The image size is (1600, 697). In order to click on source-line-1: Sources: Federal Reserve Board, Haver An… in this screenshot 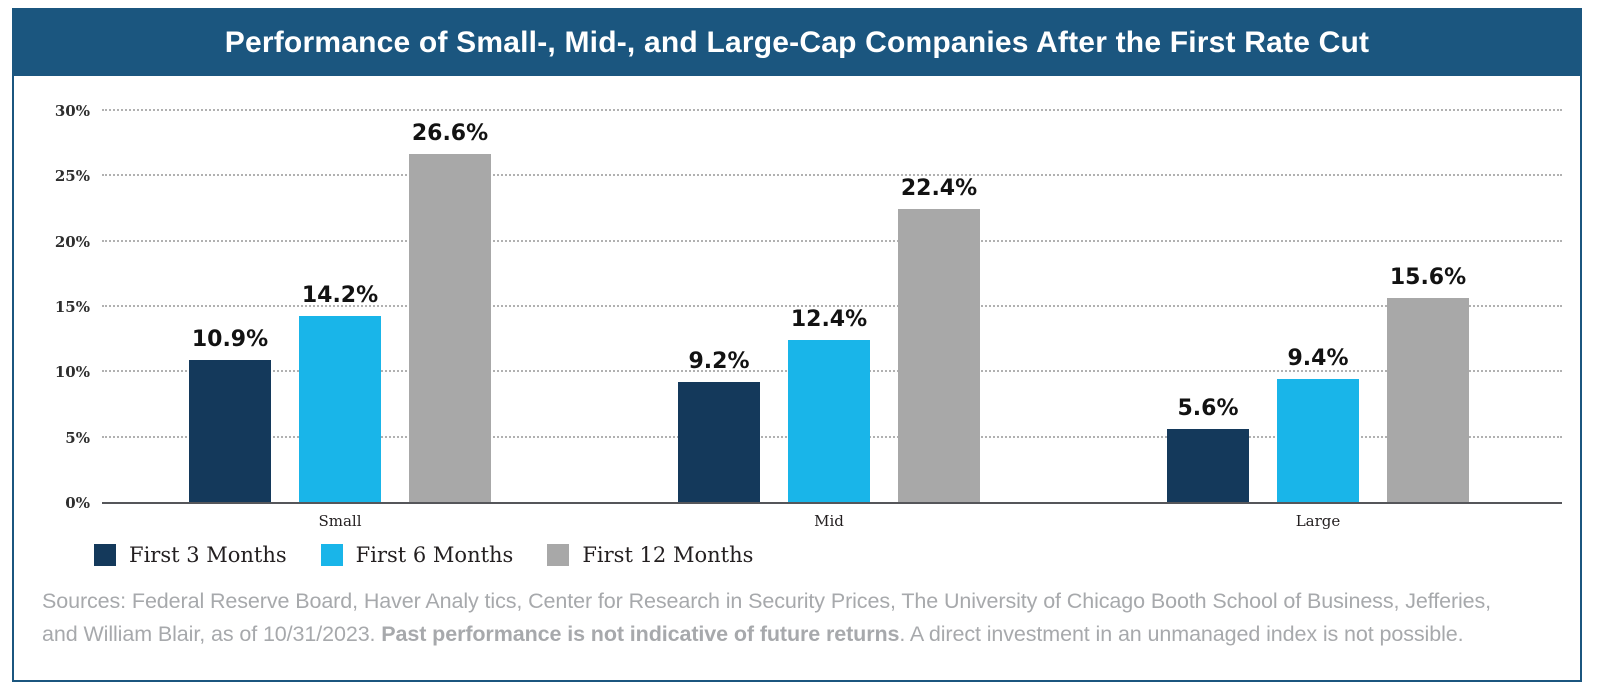, I will do `click(767, 601)`.